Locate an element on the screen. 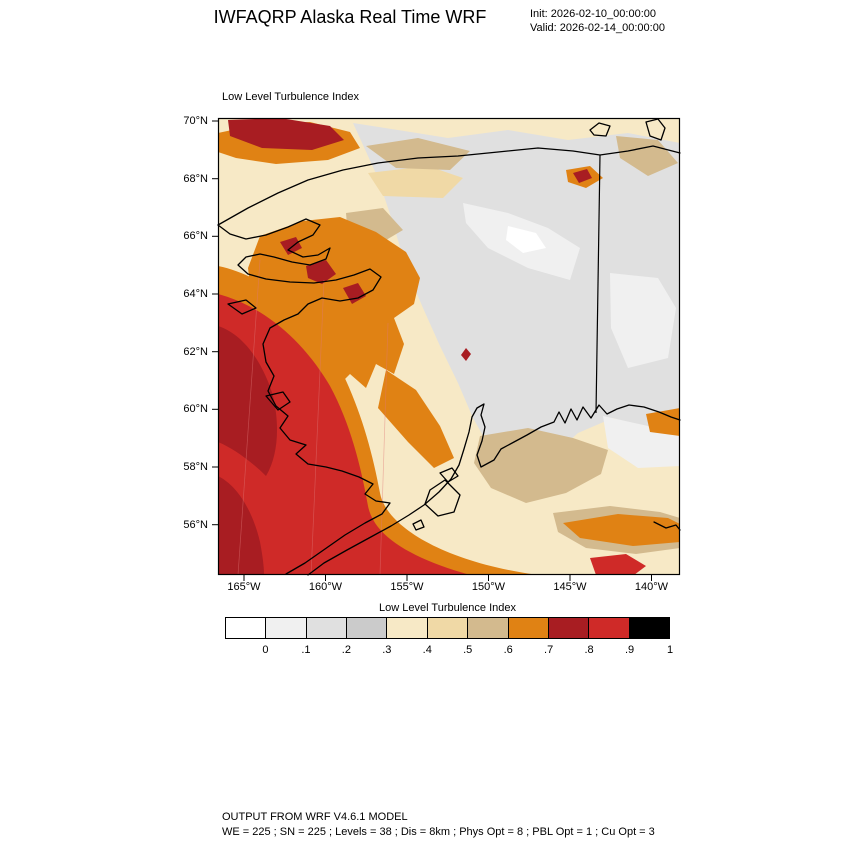 This screenshot has height=850, width=850. colorbar-tick-label: .3 is located at coordinates (387, 650).